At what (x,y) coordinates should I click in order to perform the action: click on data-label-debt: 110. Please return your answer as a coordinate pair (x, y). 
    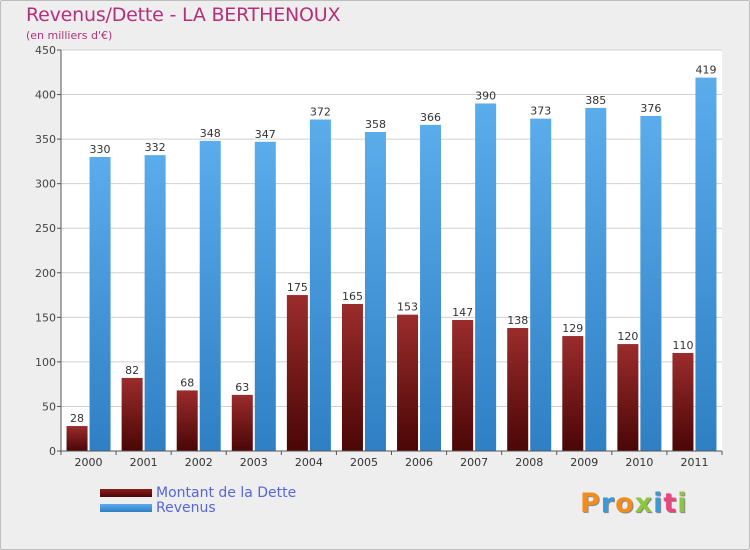
    Looking at the image, I should click on (682, 345).